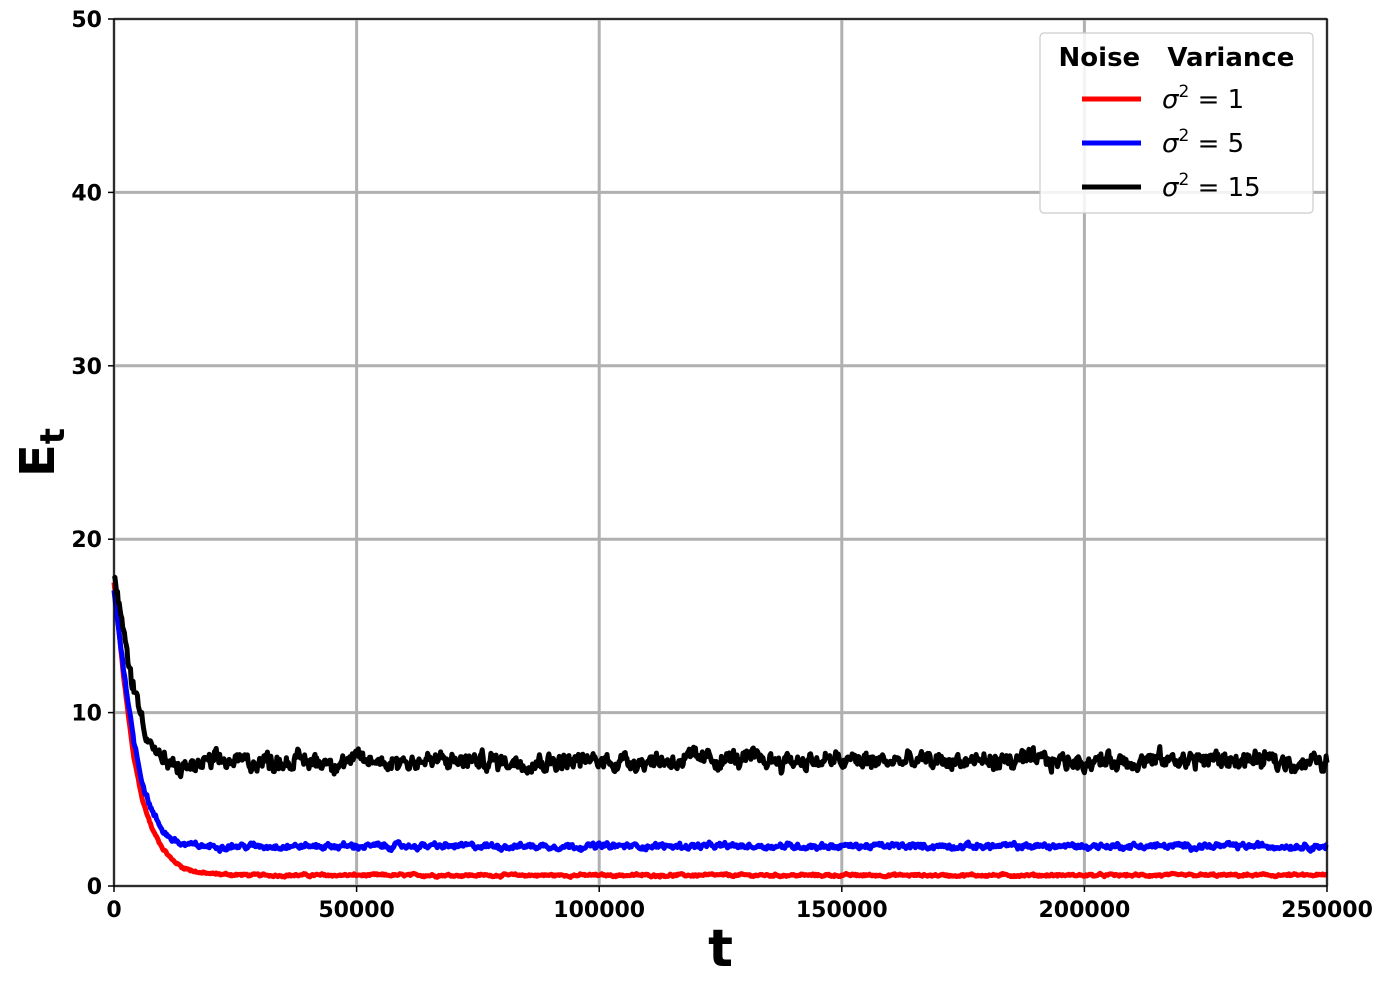  What do you see at coordinates (1211, 186) in the screenshot?
I see `legend-label-2: σ2 = 15` at bounding box center [1211, 186].